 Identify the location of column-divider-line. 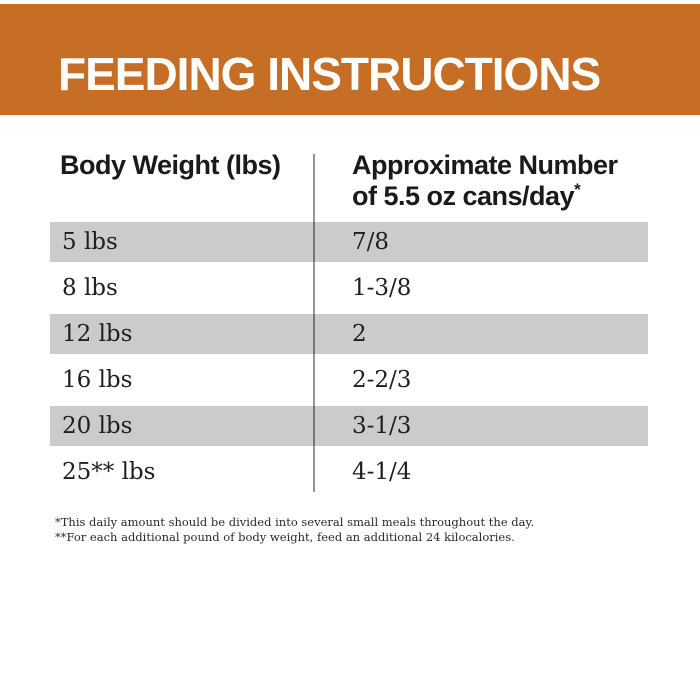
(314, 323).